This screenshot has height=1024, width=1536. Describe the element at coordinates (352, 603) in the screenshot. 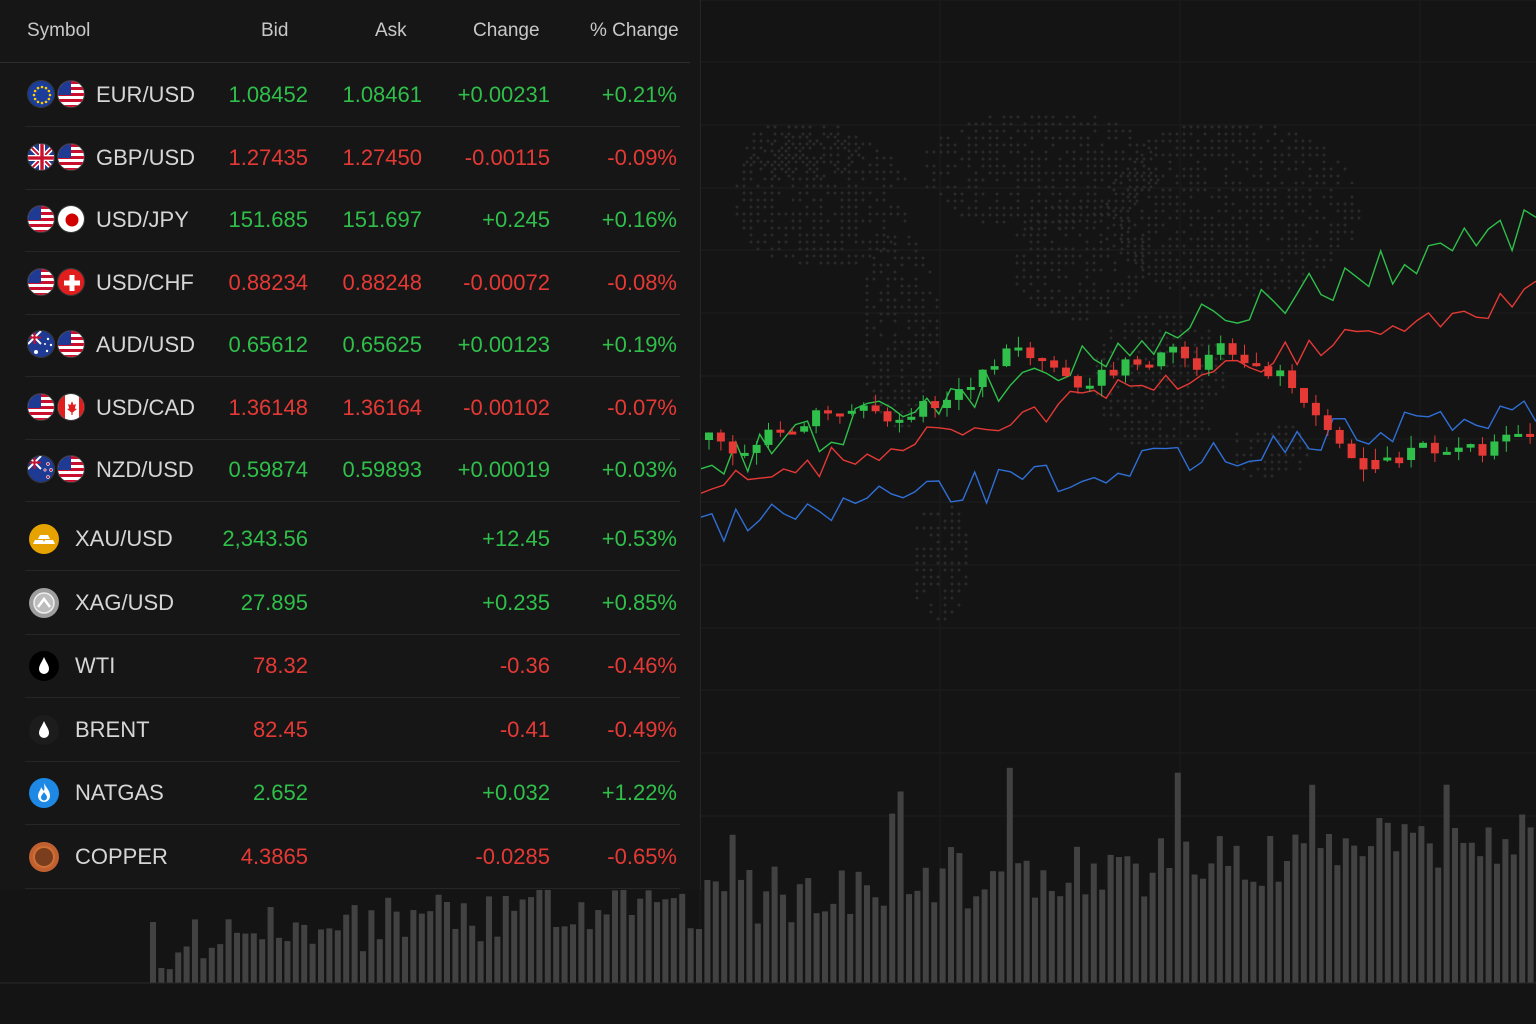

I see `table-row: XAG/USD 27.895 +0.235 +0.85%` at that location.